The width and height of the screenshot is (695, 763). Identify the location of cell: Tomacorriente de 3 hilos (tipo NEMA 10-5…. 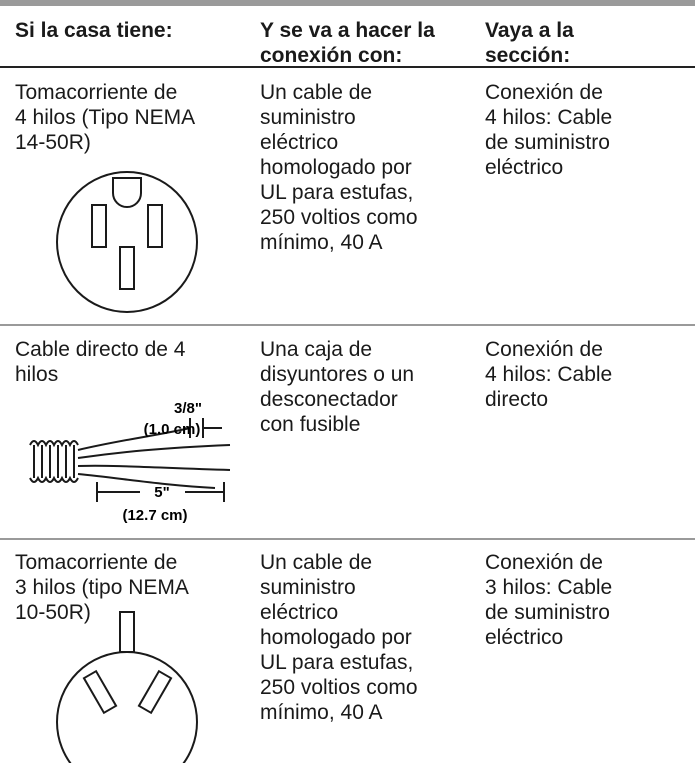
(102, 587).